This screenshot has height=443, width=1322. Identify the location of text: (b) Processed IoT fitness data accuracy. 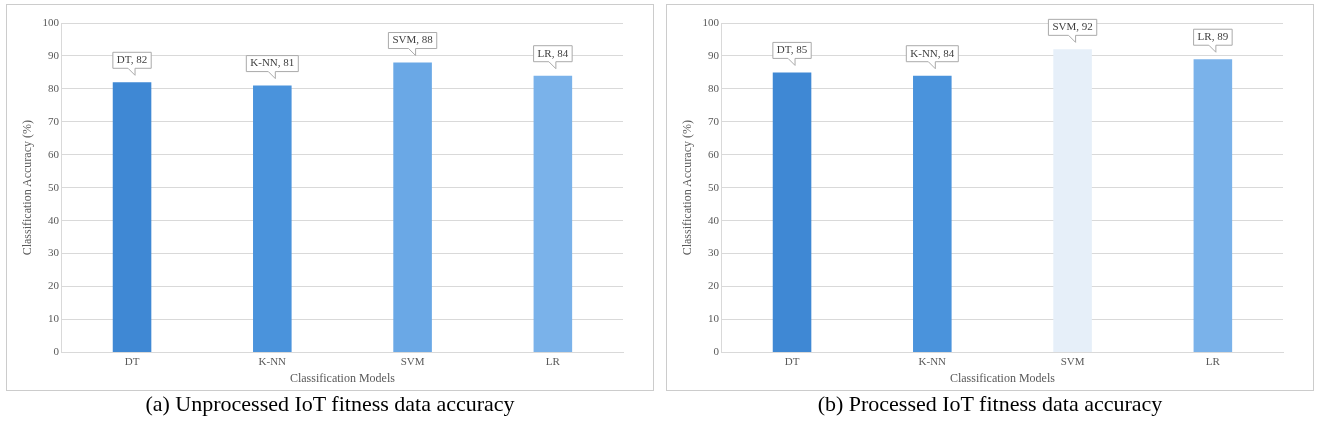
(990, 404).